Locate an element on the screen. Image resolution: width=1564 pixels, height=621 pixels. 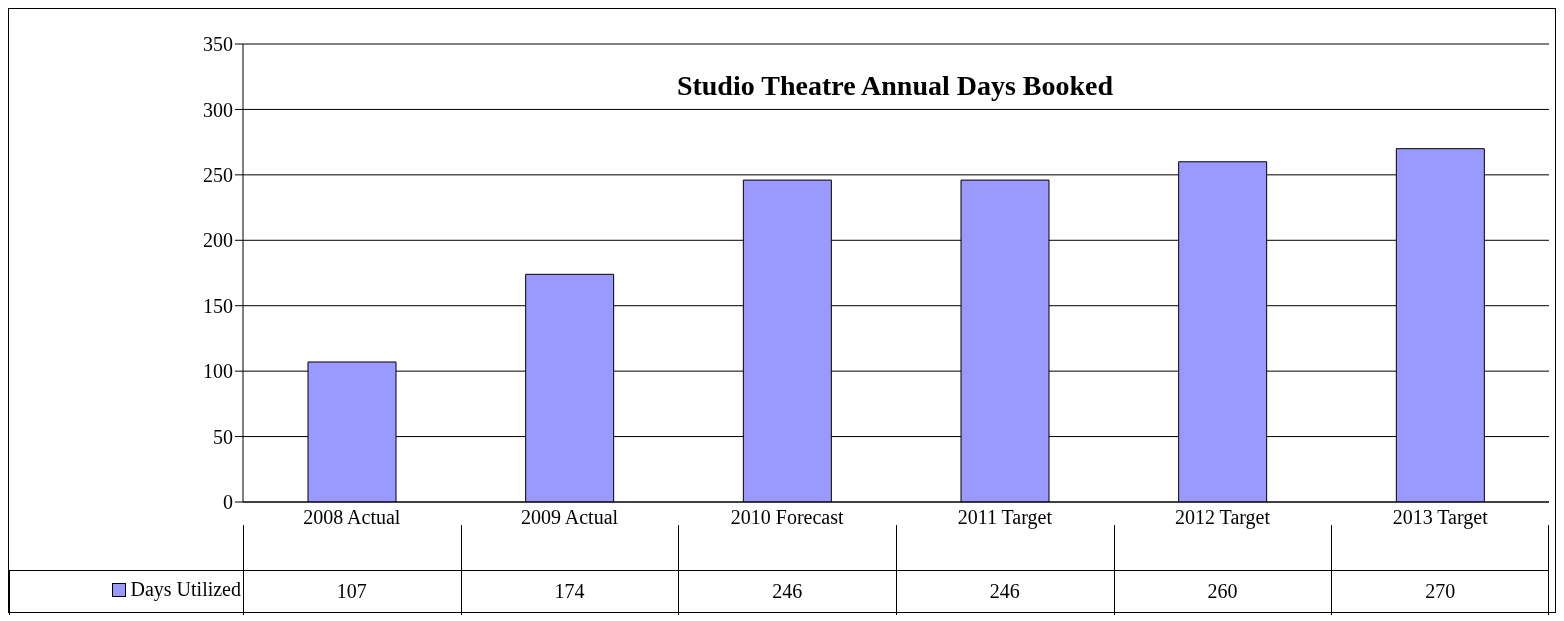
x-tick-label: 2012 Target is located at coordinates (1222, 518).